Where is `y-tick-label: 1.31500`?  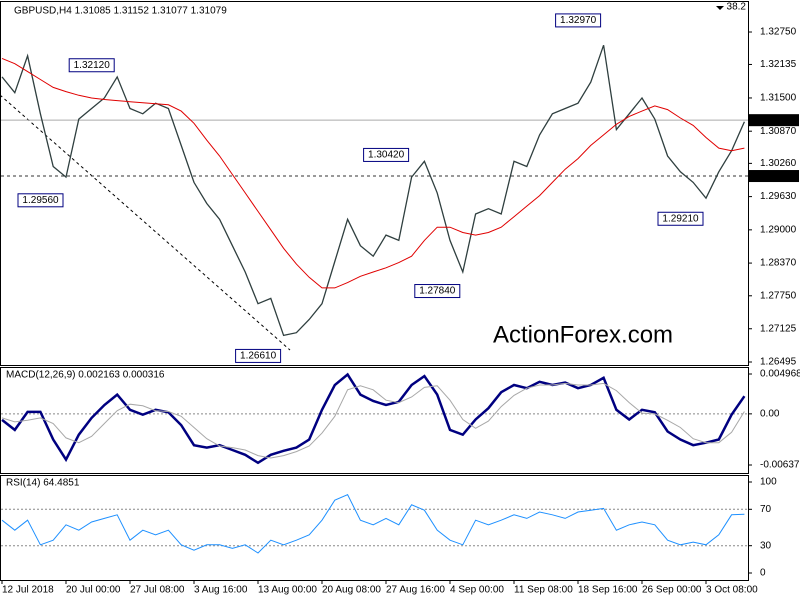 y-tick-label: 1.31500 is located at coordinates (778, 98).